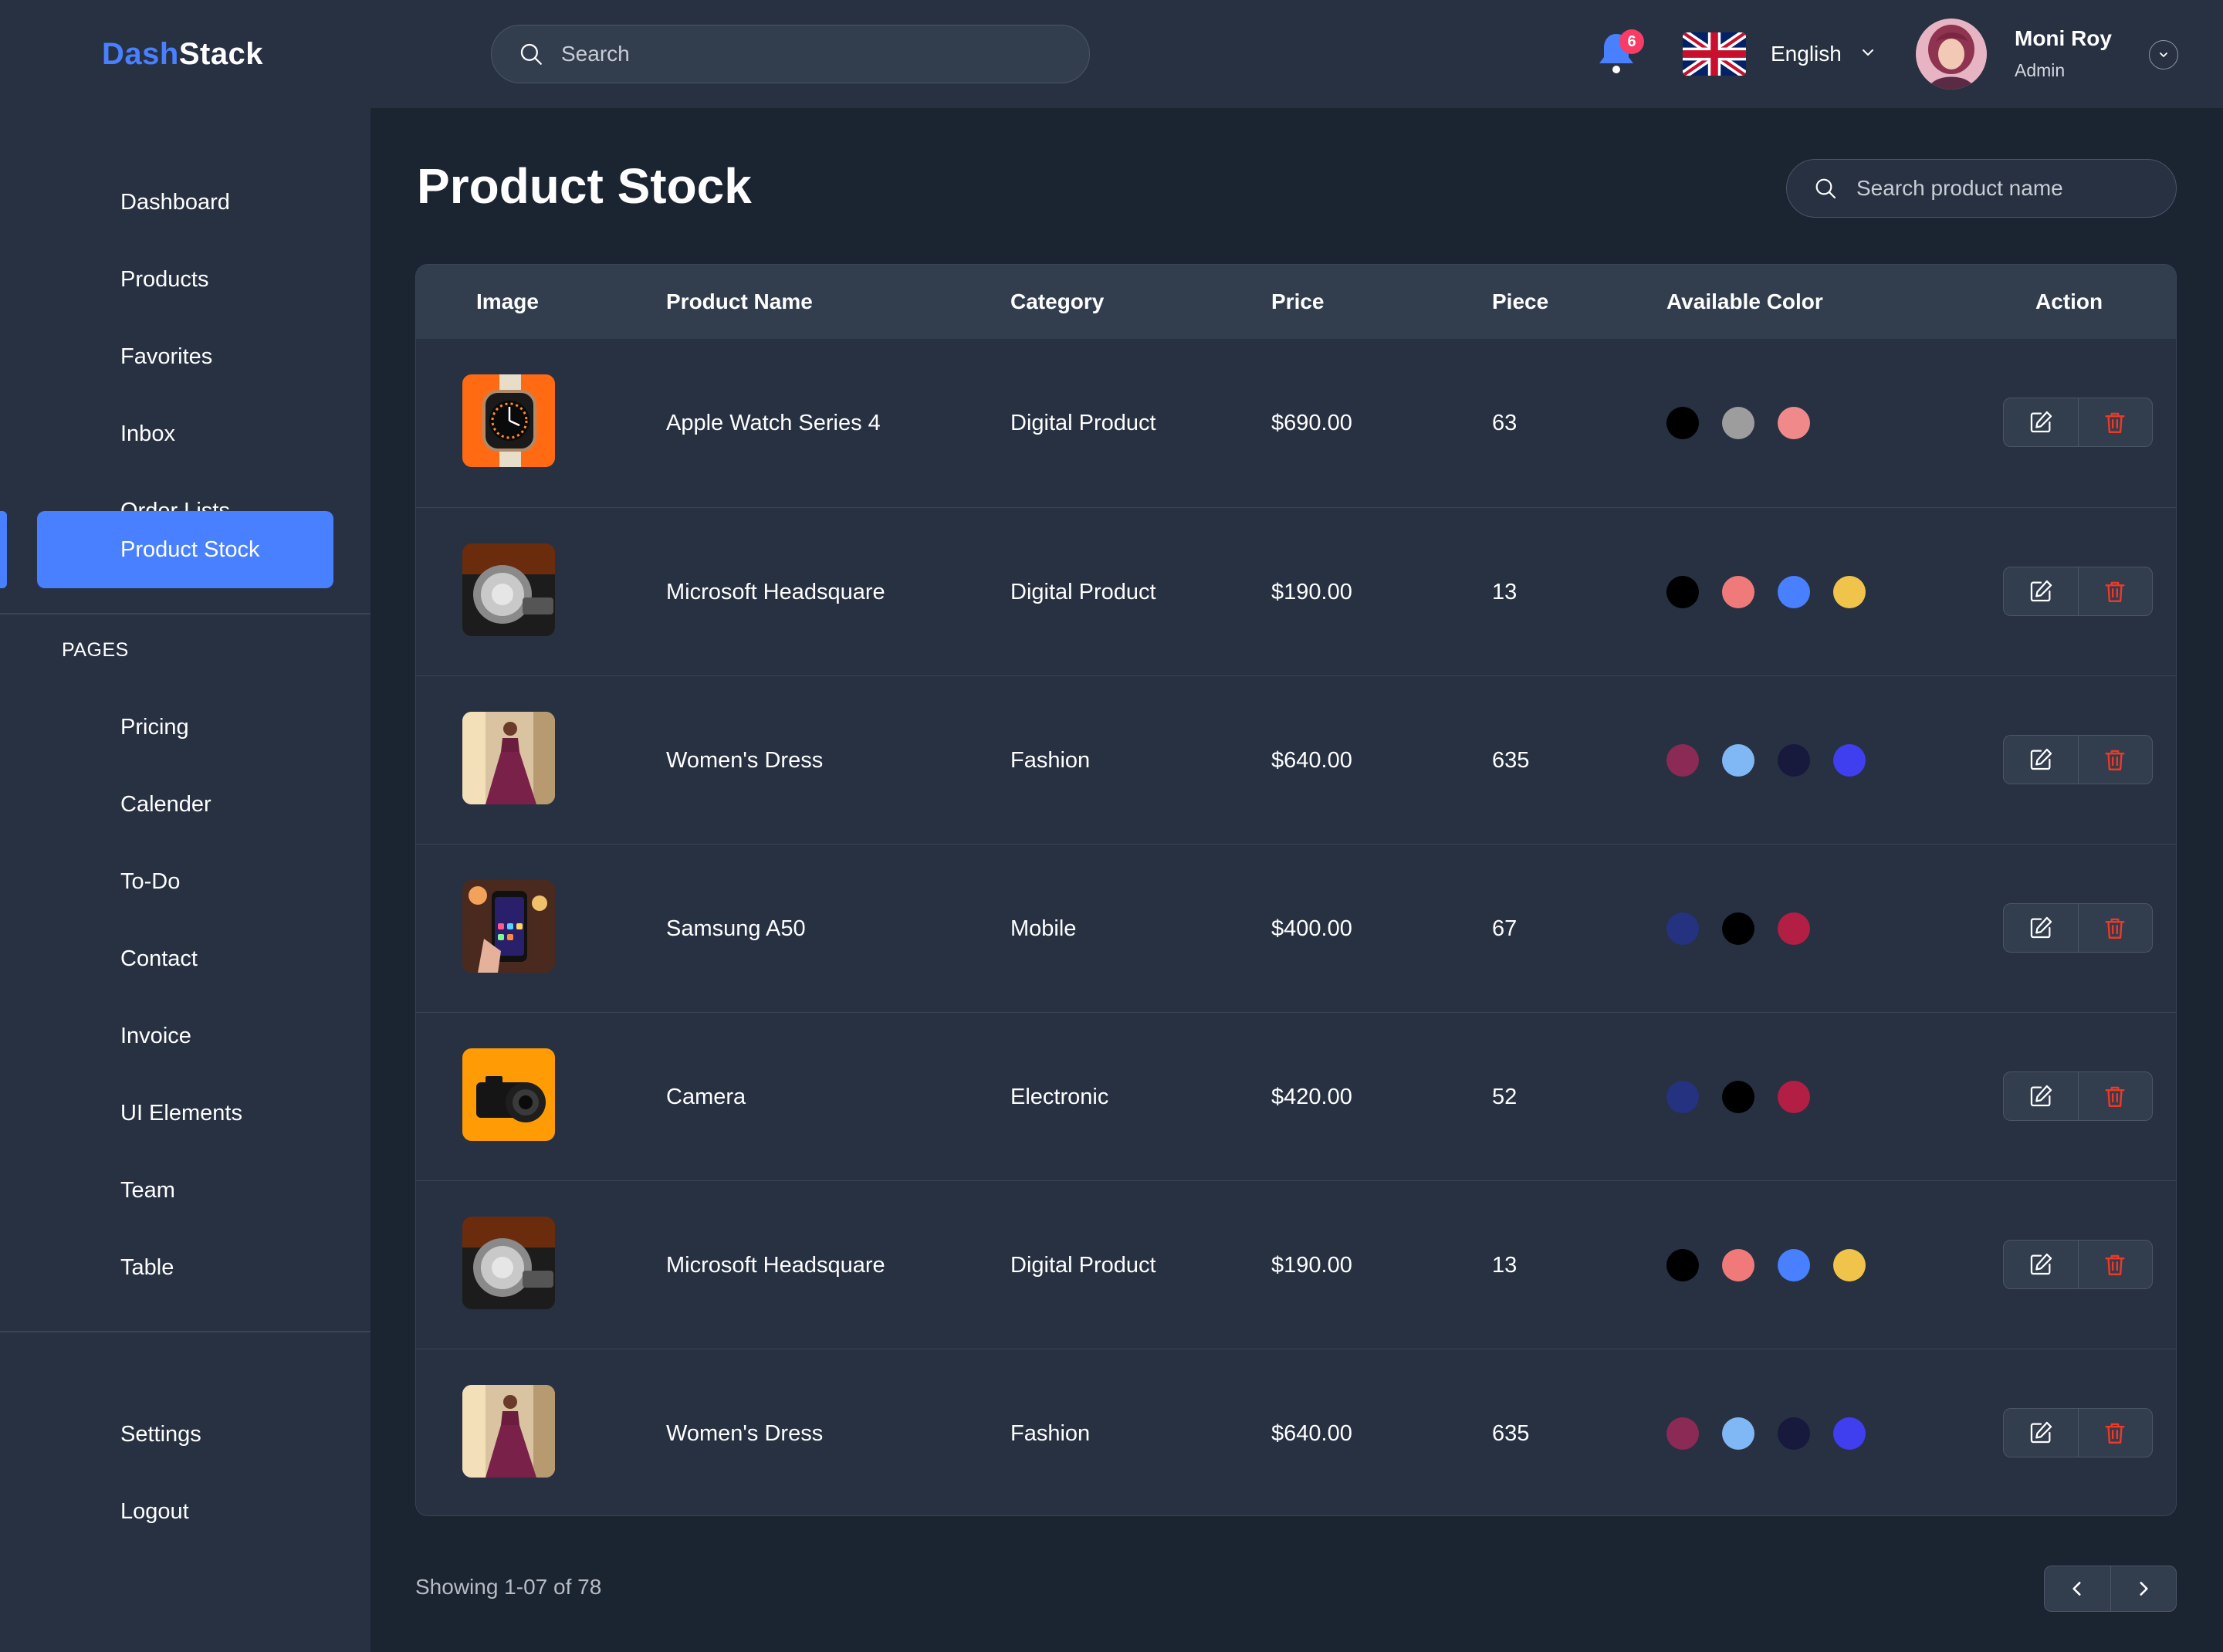 The image size is (2223, 1652). I want to click on app-logo: DashStack, so click(182, 55).